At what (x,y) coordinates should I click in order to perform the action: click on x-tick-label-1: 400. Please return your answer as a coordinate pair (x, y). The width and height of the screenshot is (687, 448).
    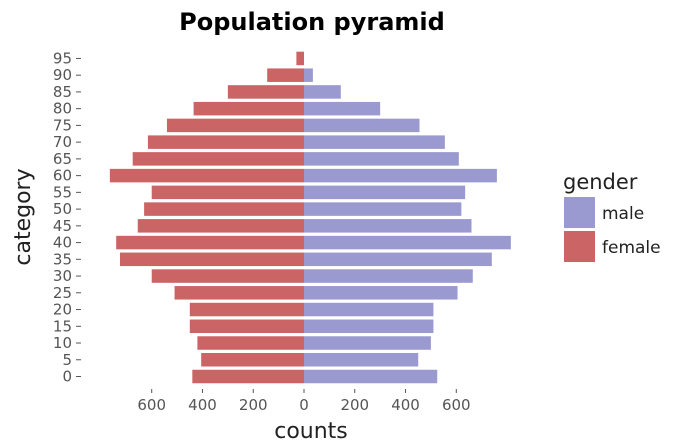
    Looking at the image, I should click on (202, 405).